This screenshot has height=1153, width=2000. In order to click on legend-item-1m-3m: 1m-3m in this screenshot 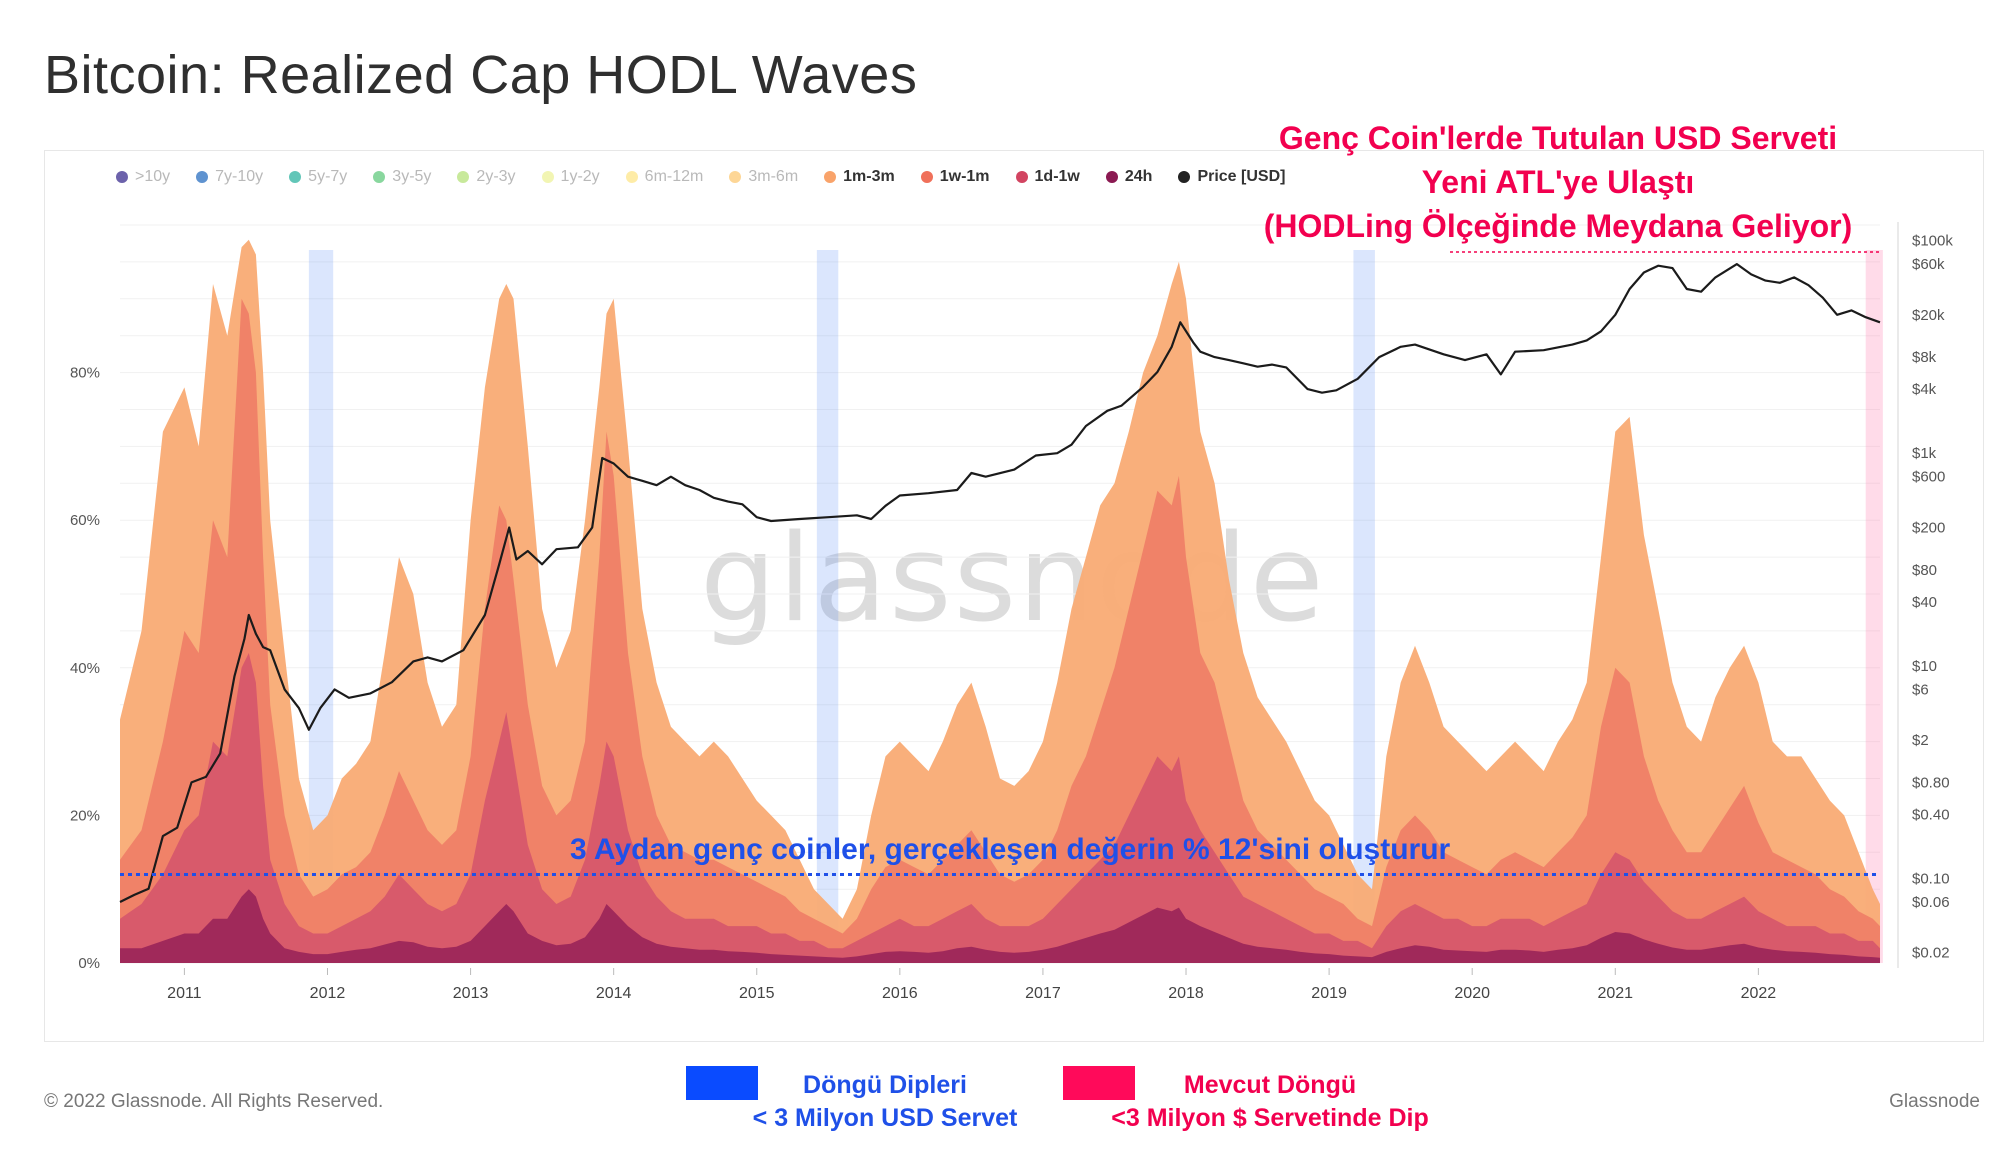, I will do `click(859, 177)`.